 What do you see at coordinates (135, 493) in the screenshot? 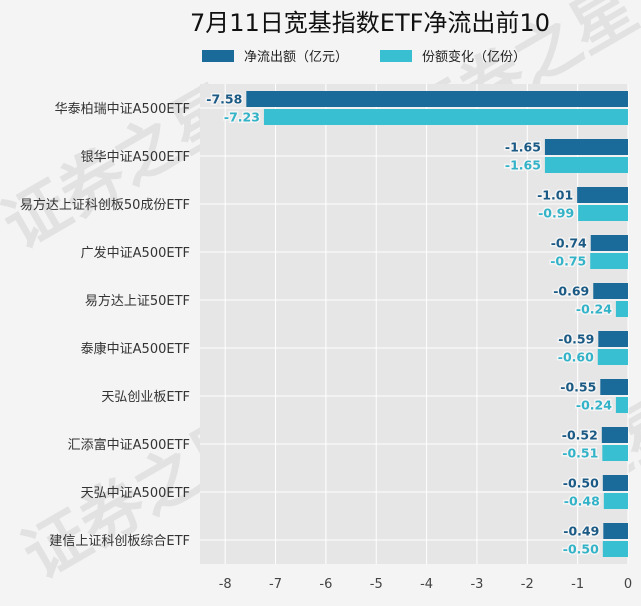
I see `category-label: 天弘中证A500ETF` at bounding box center [135, 493].